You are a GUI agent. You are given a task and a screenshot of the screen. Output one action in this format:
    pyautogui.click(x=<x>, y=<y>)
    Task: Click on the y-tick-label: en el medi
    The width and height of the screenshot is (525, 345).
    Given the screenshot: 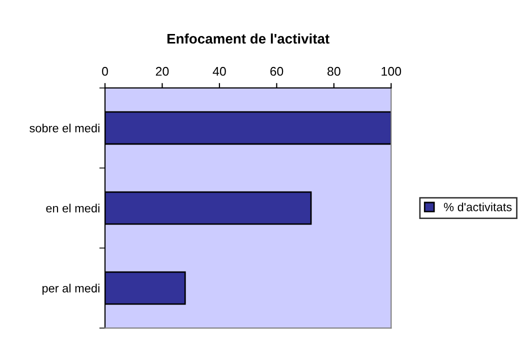 What is the action you would take?
    pyautogui.click(x=73, y=208)
    